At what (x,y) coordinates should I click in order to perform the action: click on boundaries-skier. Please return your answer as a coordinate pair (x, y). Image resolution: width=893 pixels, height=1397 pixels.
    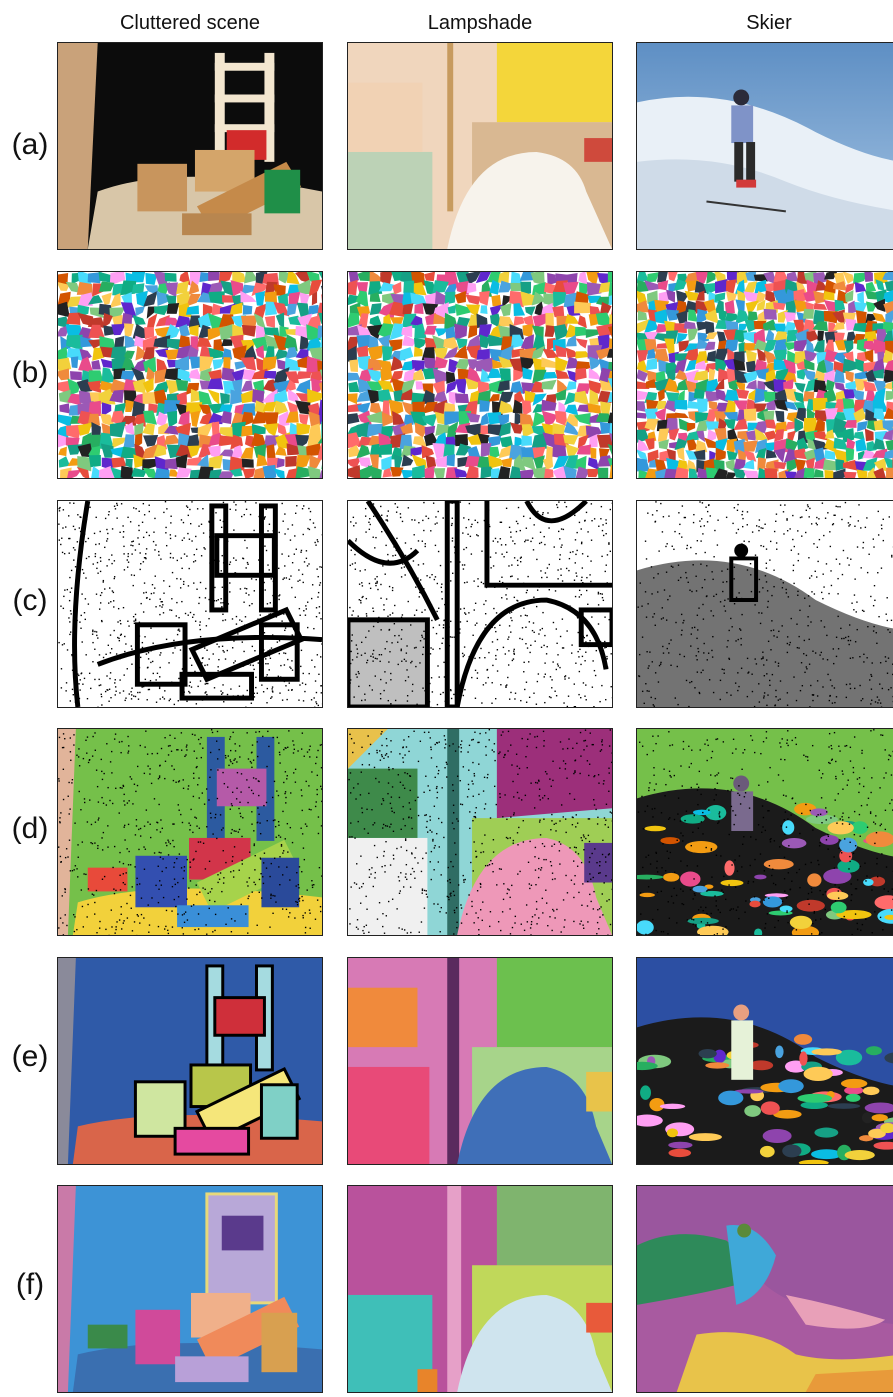
    Looking at the image, I should click on (764, 604).